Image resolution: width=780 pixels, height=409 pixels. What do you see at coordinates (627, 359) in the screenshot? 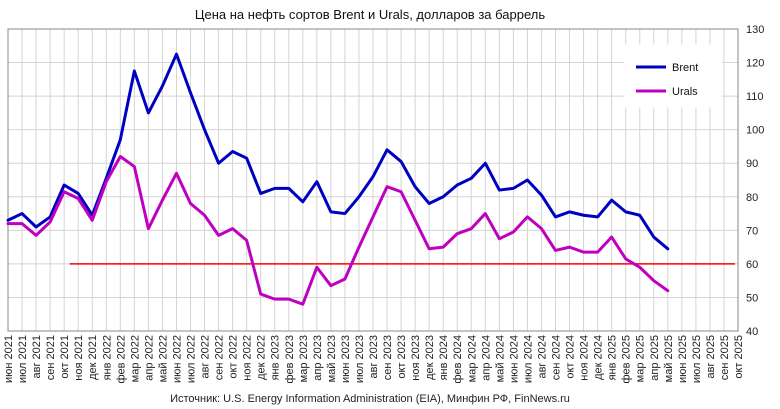
I see `x-tick-label: фев 2025` at bounding box center [627, 359].